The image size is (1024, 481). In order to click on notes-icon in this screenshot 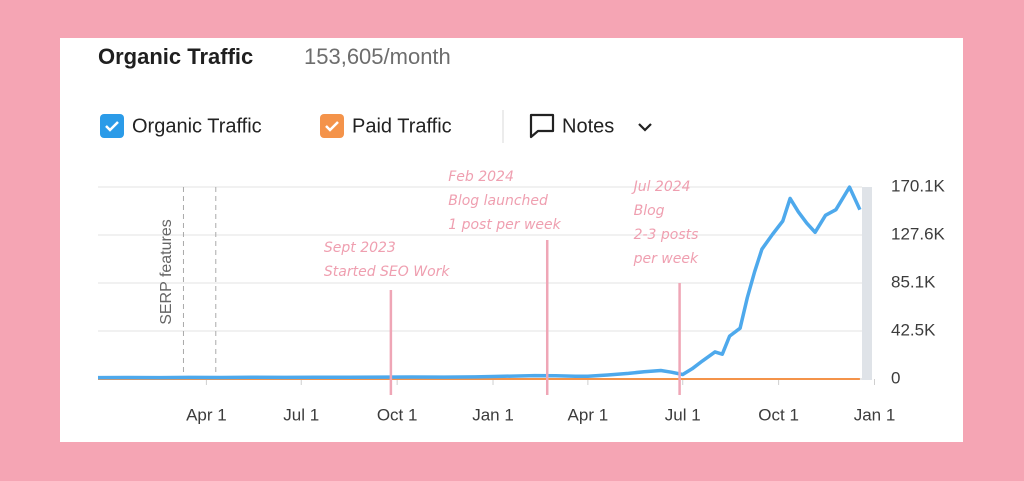, I will do `click(542, 126)`.